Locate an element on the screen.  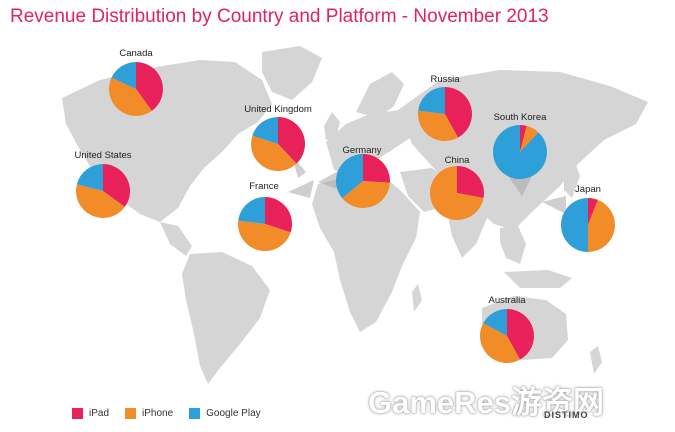
land-japan is located at coordinates (572, 179).